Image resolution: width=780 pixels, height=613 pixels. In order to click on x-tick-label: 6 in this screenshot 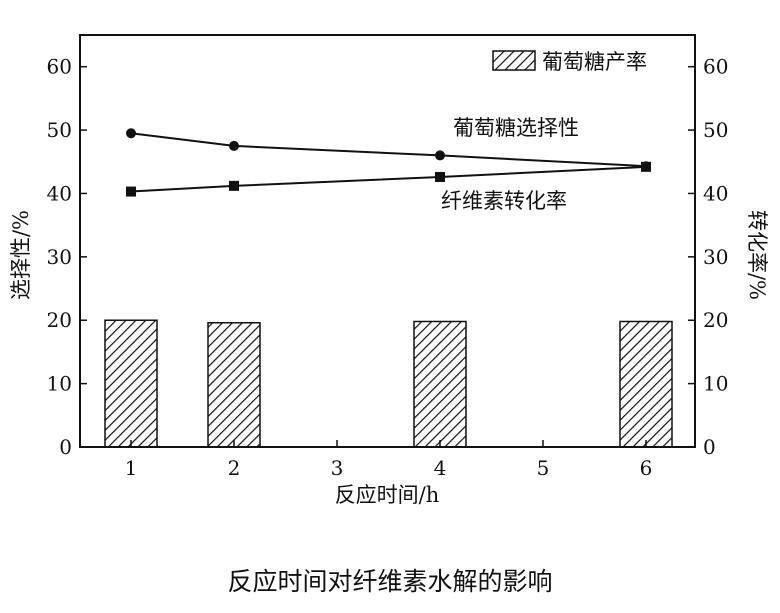, I will do `click(646, 468)`.